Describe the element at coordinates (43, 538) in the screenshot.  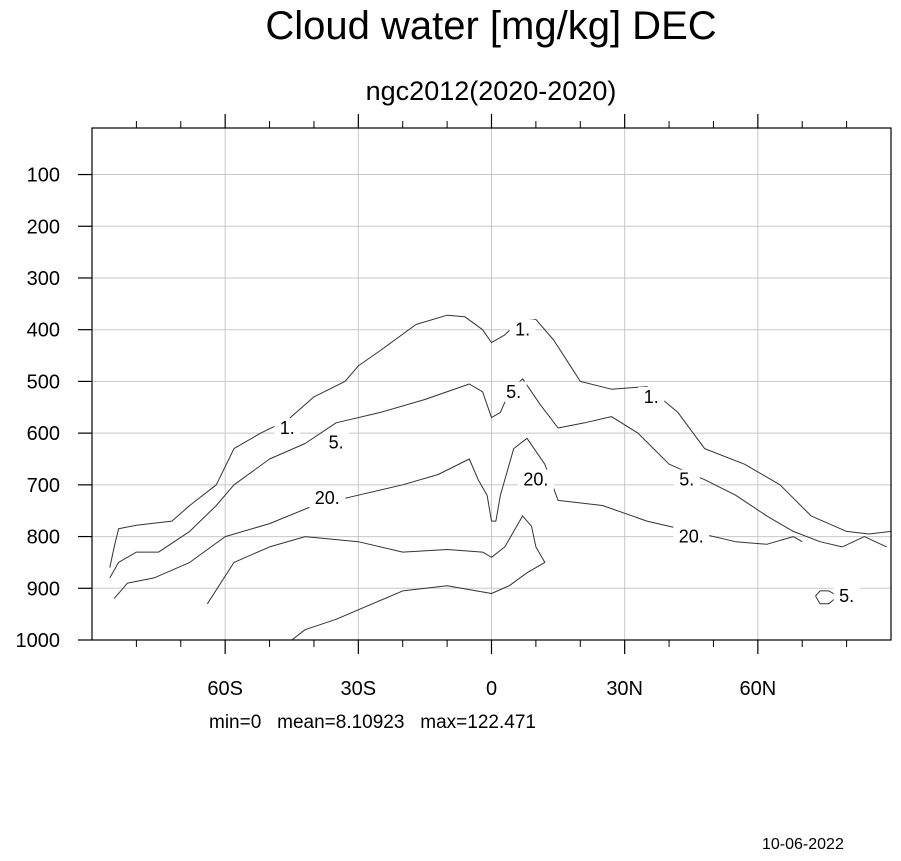
I see `y-tick-label: 800` at that location.